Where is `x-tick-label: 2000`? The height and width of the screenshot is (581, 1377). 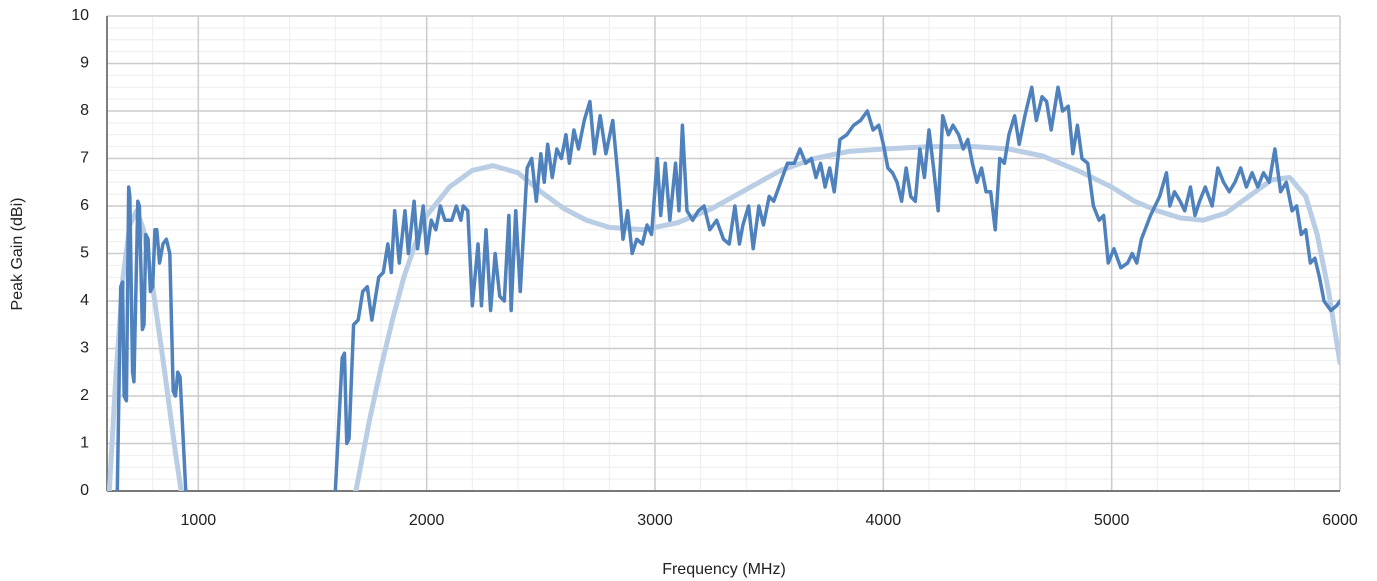 x-tick-label: 2000 is located at coordinates (427, 520).